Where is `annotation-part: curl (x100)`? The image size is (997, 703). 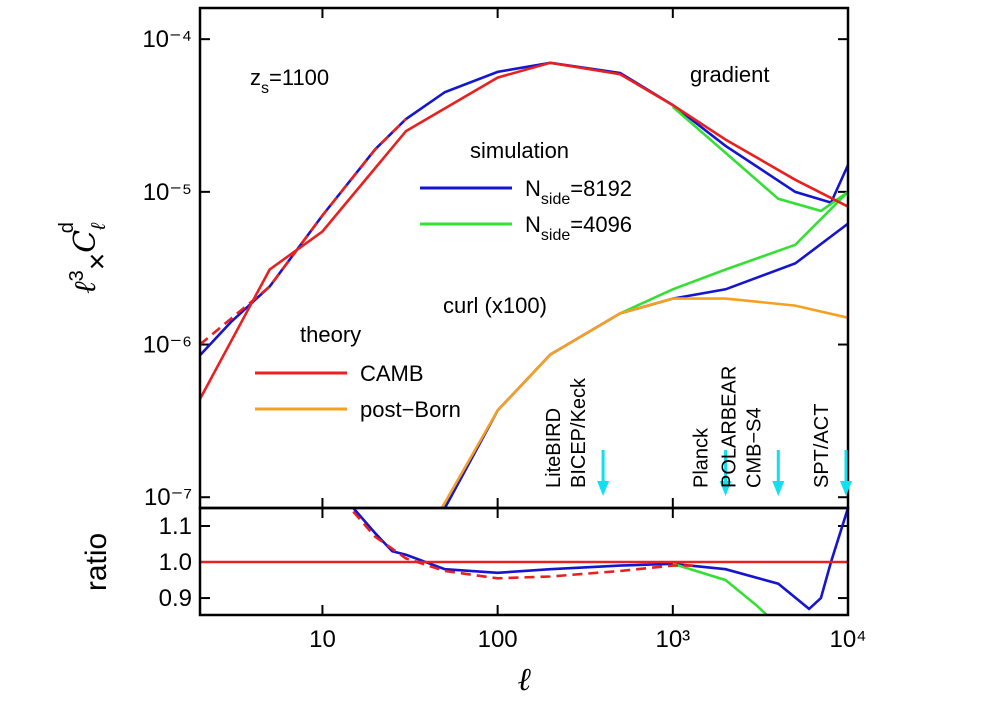 annotation-part: curl (x100) is located at coordinates (495, 305).